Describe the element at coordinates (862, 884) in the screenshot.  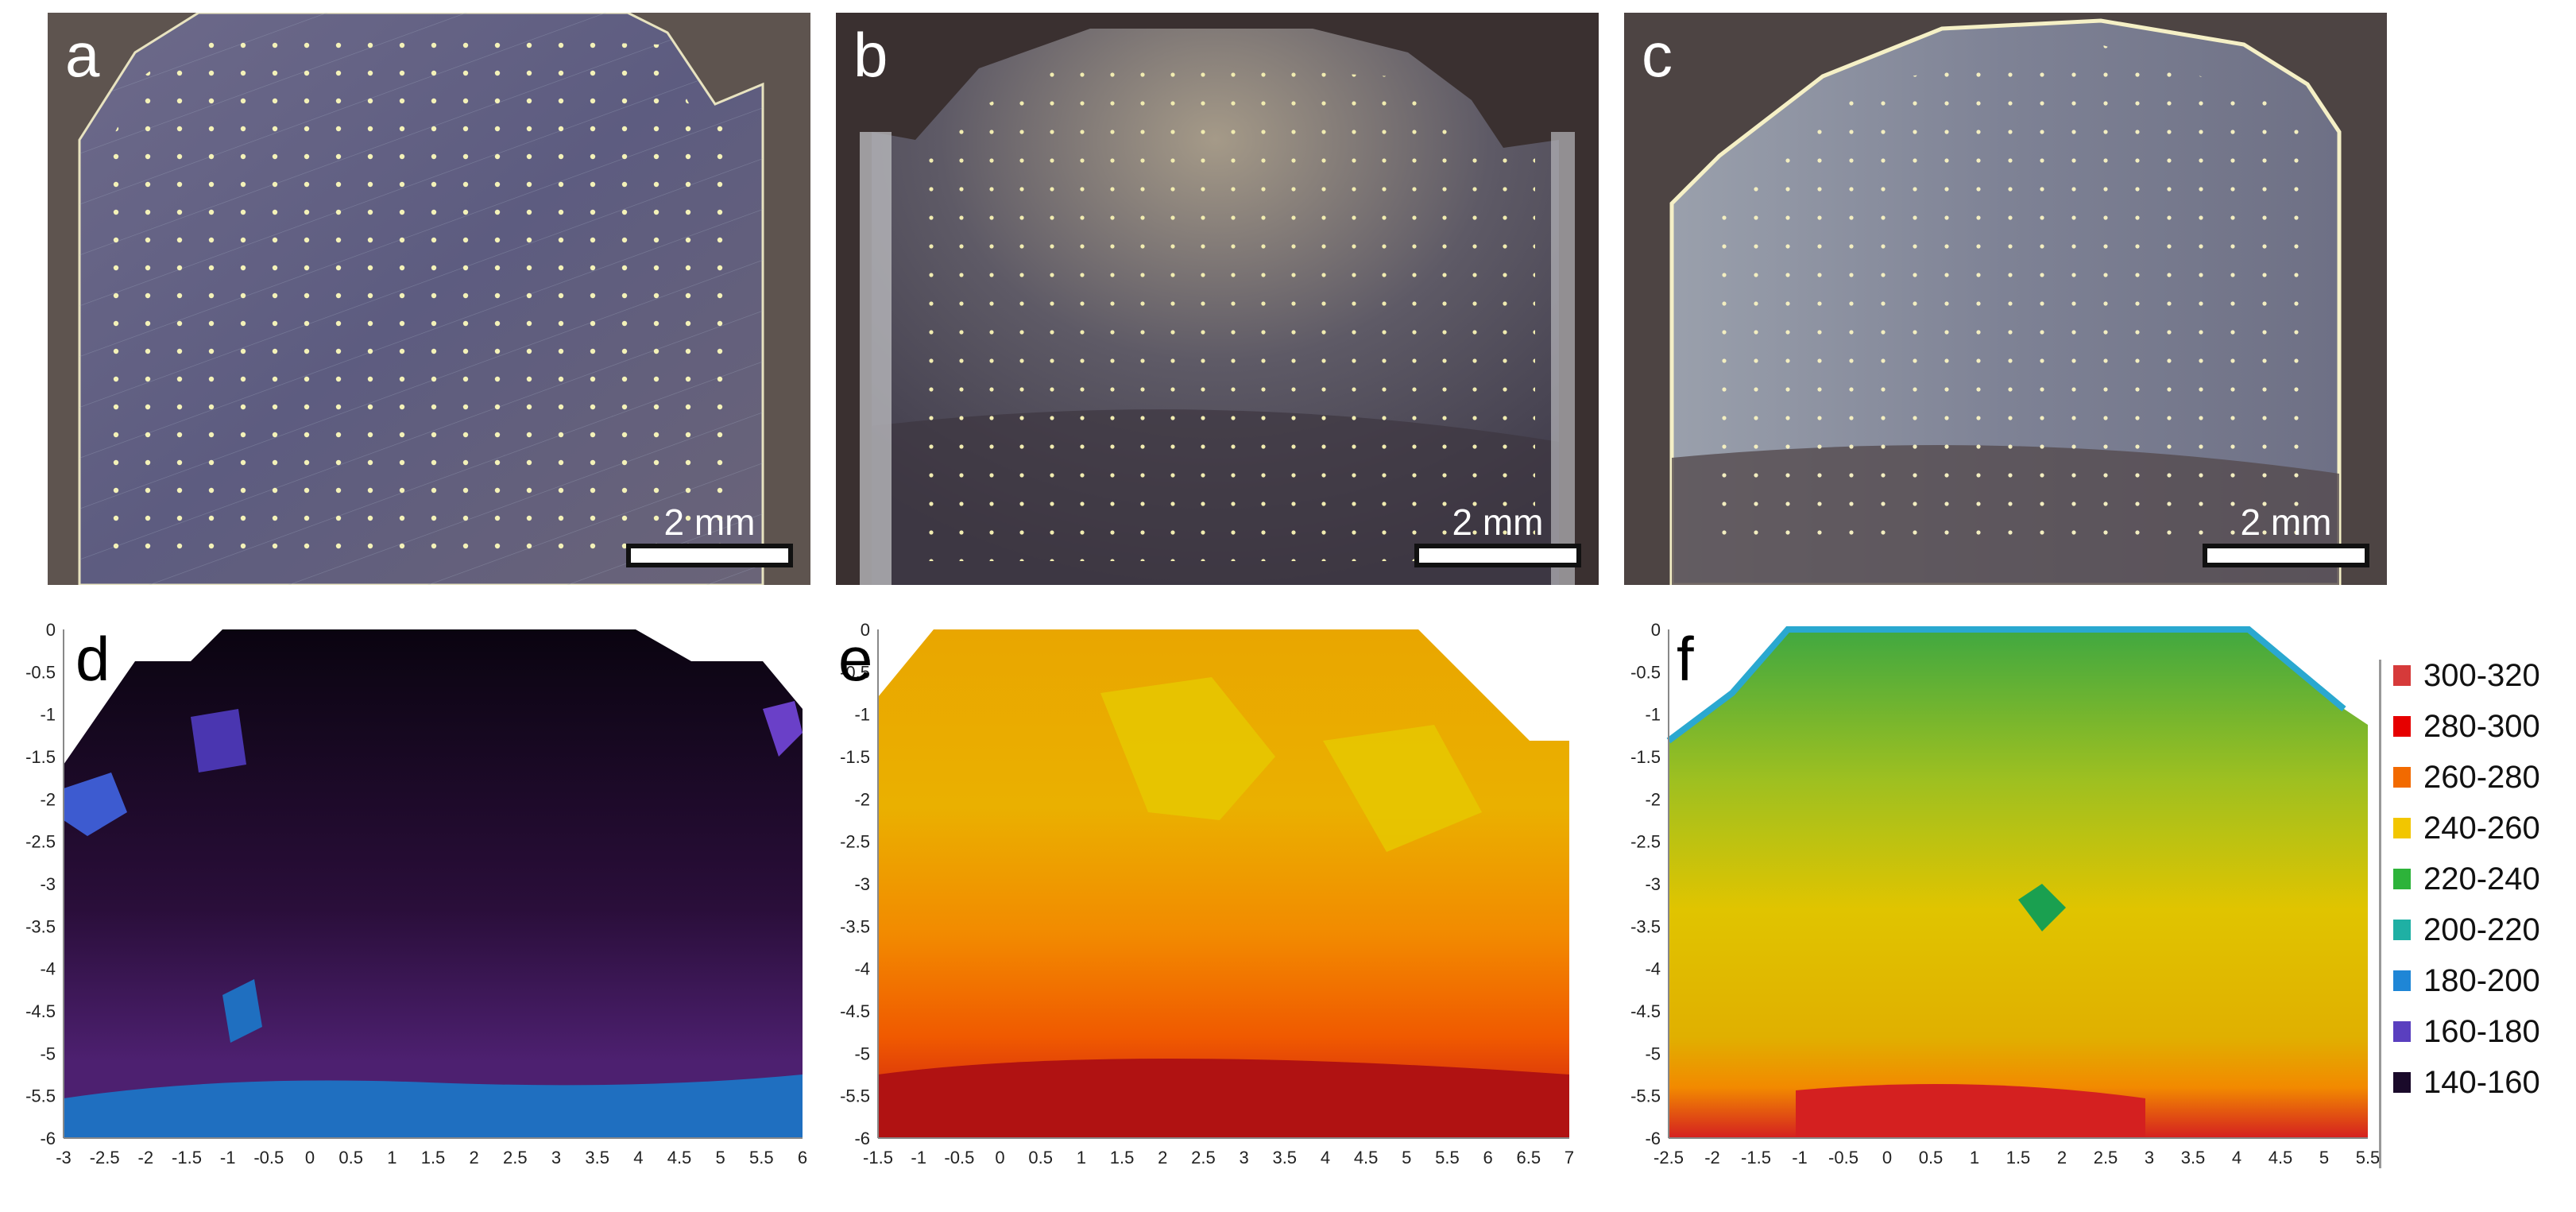
I see `y-tick-label: -3` at that location.